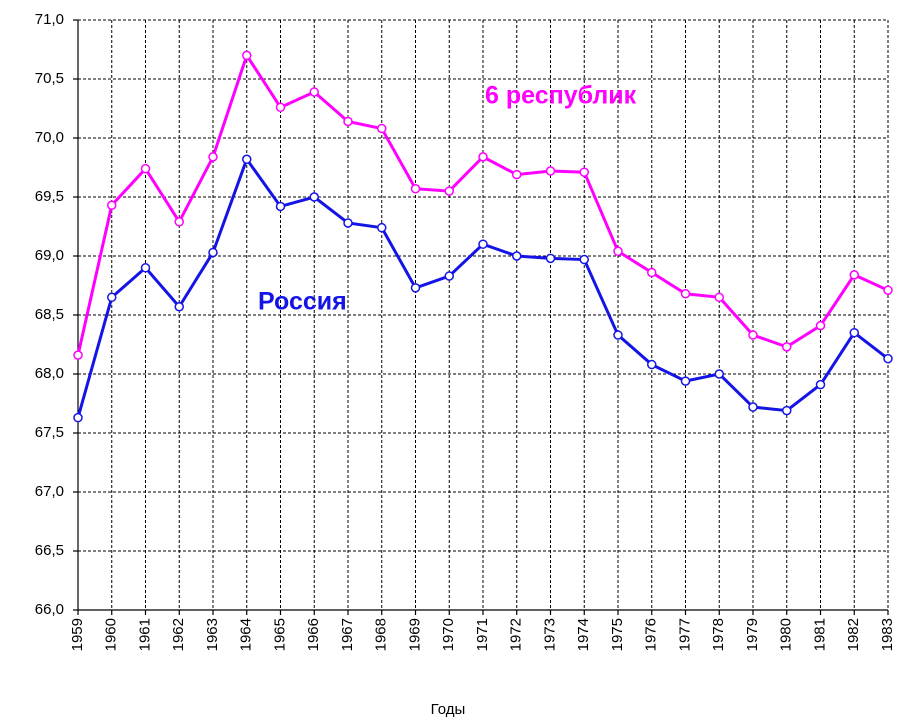 This screenshot has width=897, height=722. I want to click on x-tick-label: 1968, so click(381, 634).